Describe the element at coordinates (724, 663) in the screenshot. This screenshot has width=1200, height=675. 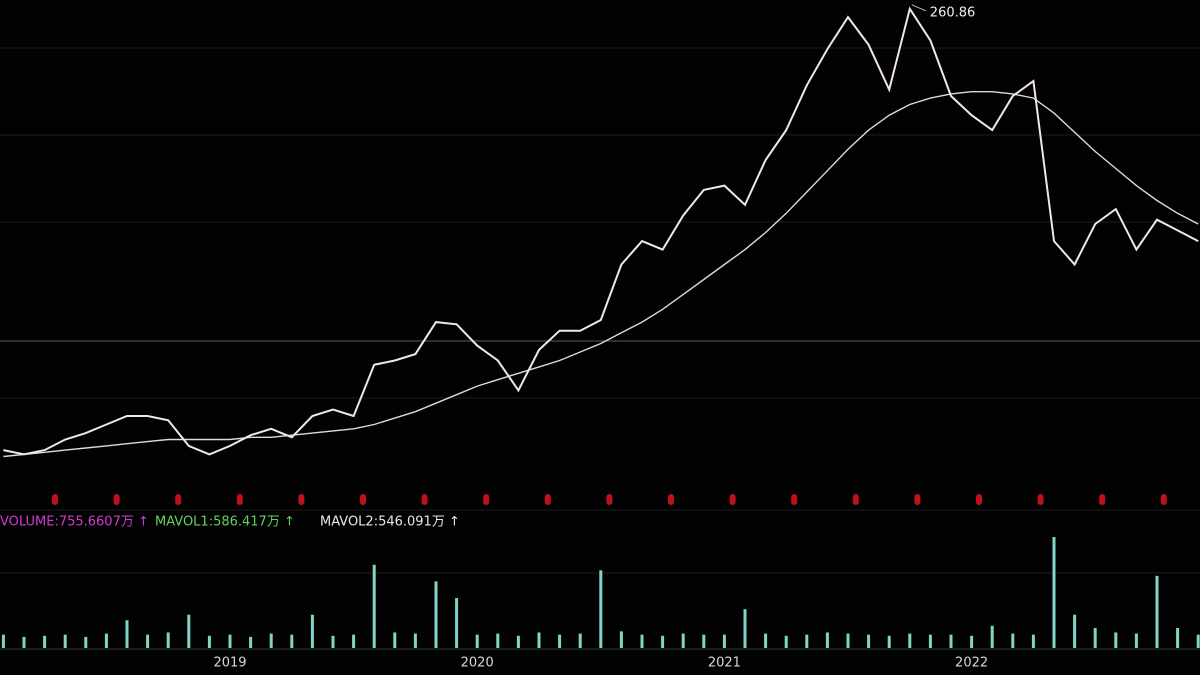
I see `x-tick-label: 2021` at that location.